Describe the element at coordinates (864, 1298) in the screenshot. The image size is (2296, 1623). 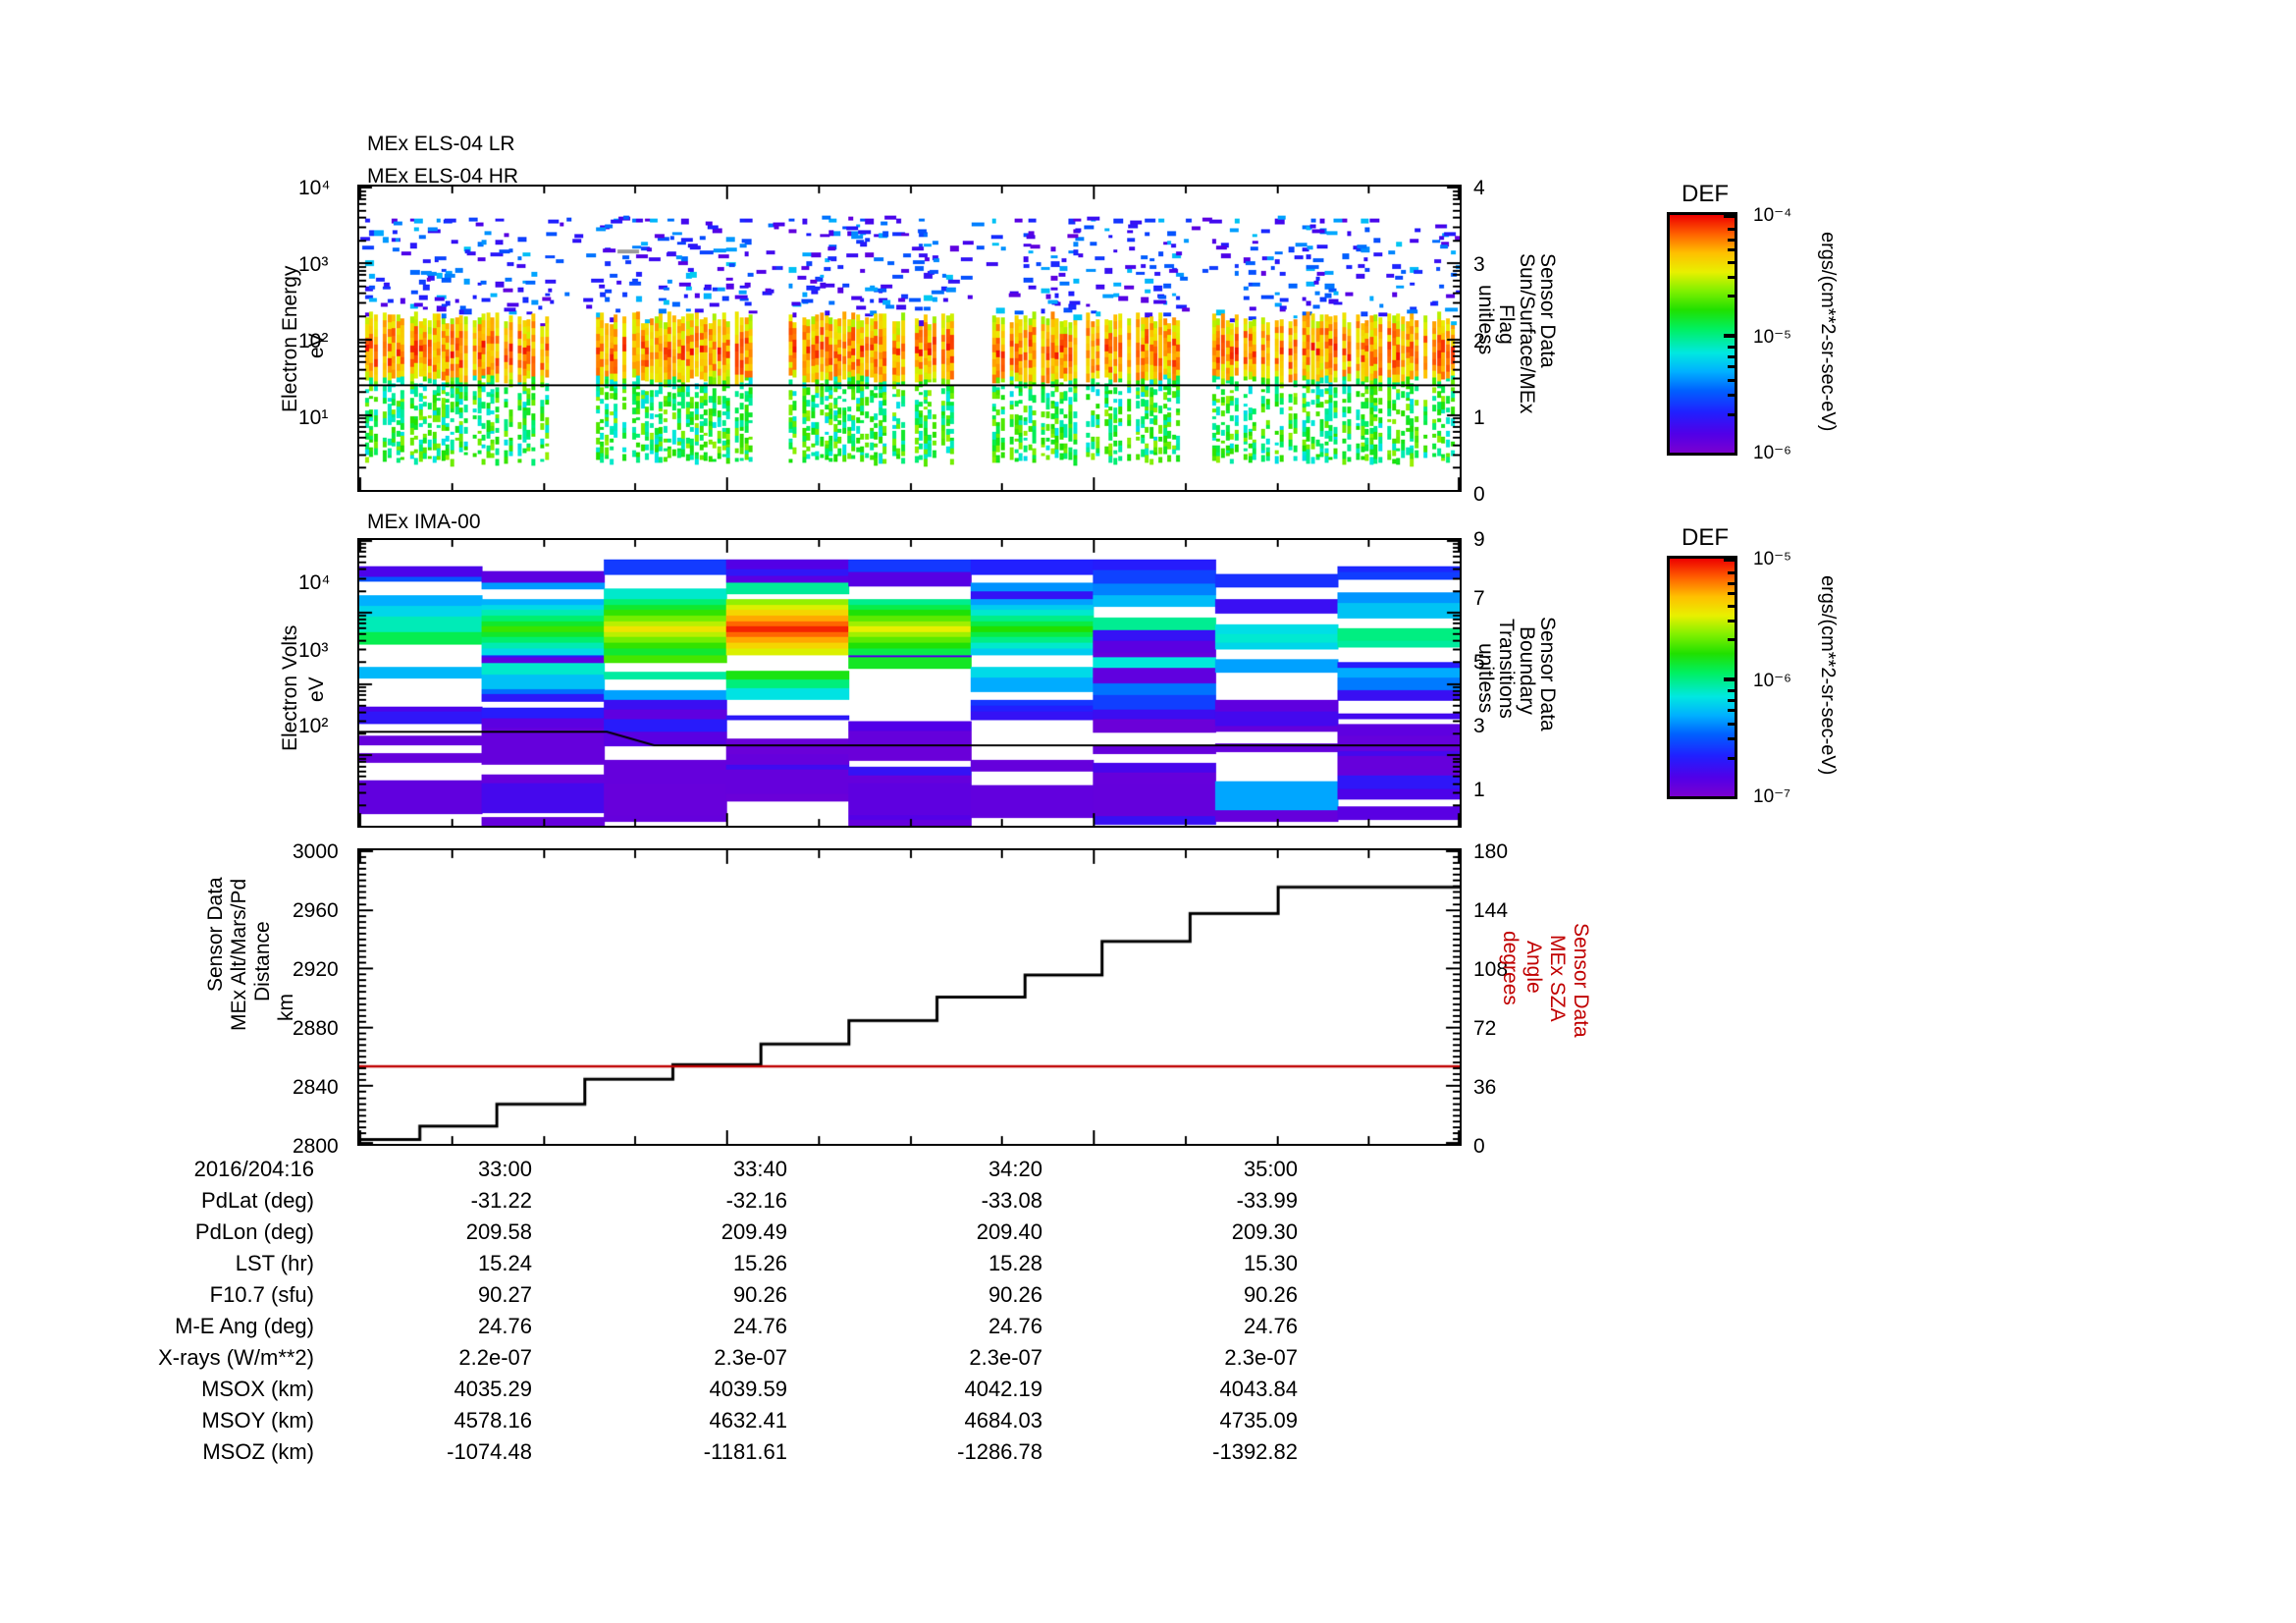
I see `table-row: F10.7 (sfu) 90.27 90.26 90.26 90.26` at that location.